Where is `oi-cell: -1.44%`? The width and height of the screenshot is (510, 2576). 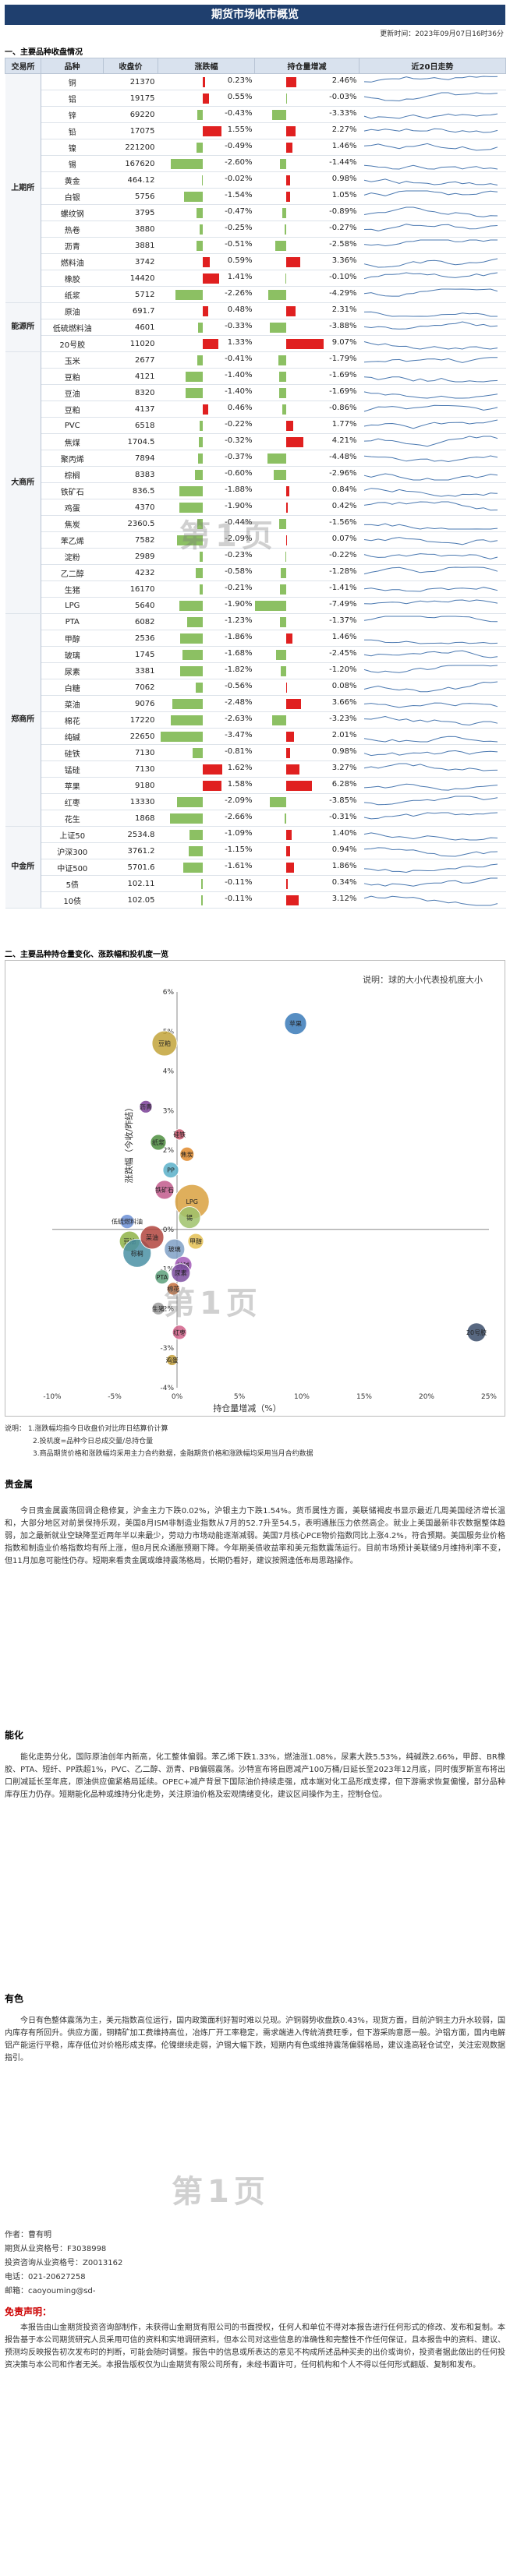
oi-cell: -1.44% is located at coordinates (306, 163).